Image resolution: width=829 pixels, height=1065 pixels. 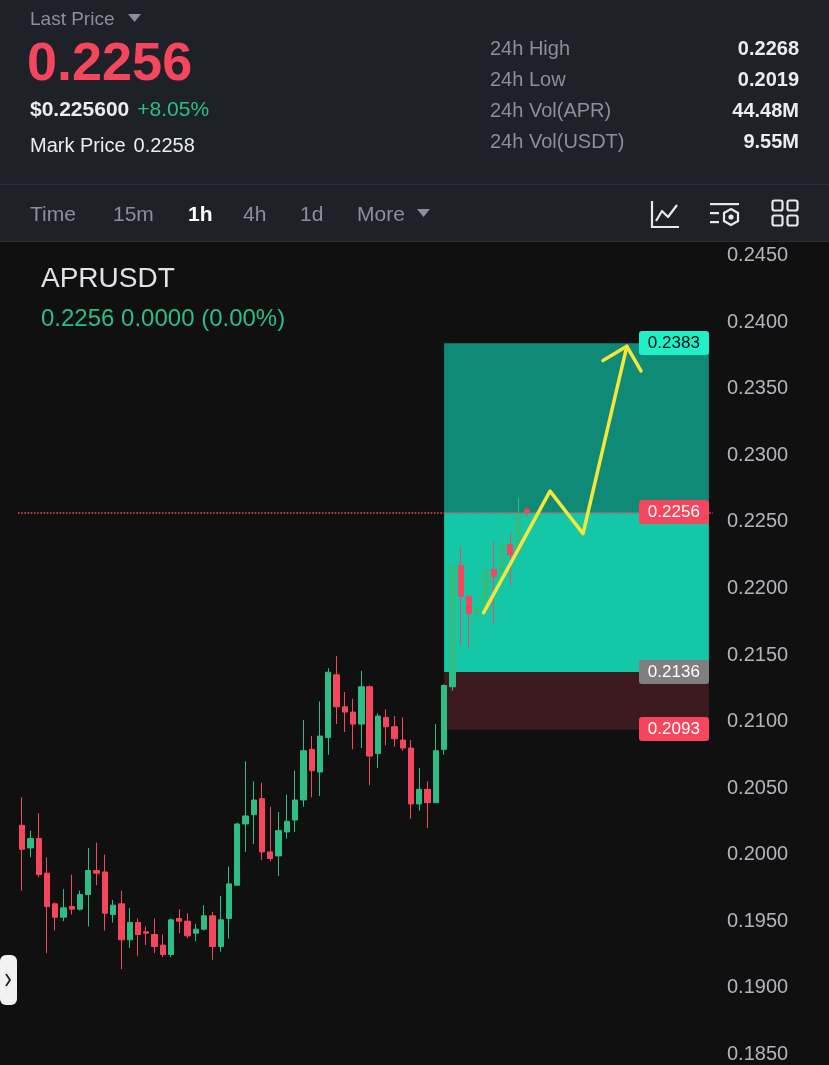 What do you see at coordinates (758, 986) in the screenshot?
I see `y-tick-label: 0.1900` at bounding box center [758, 986].